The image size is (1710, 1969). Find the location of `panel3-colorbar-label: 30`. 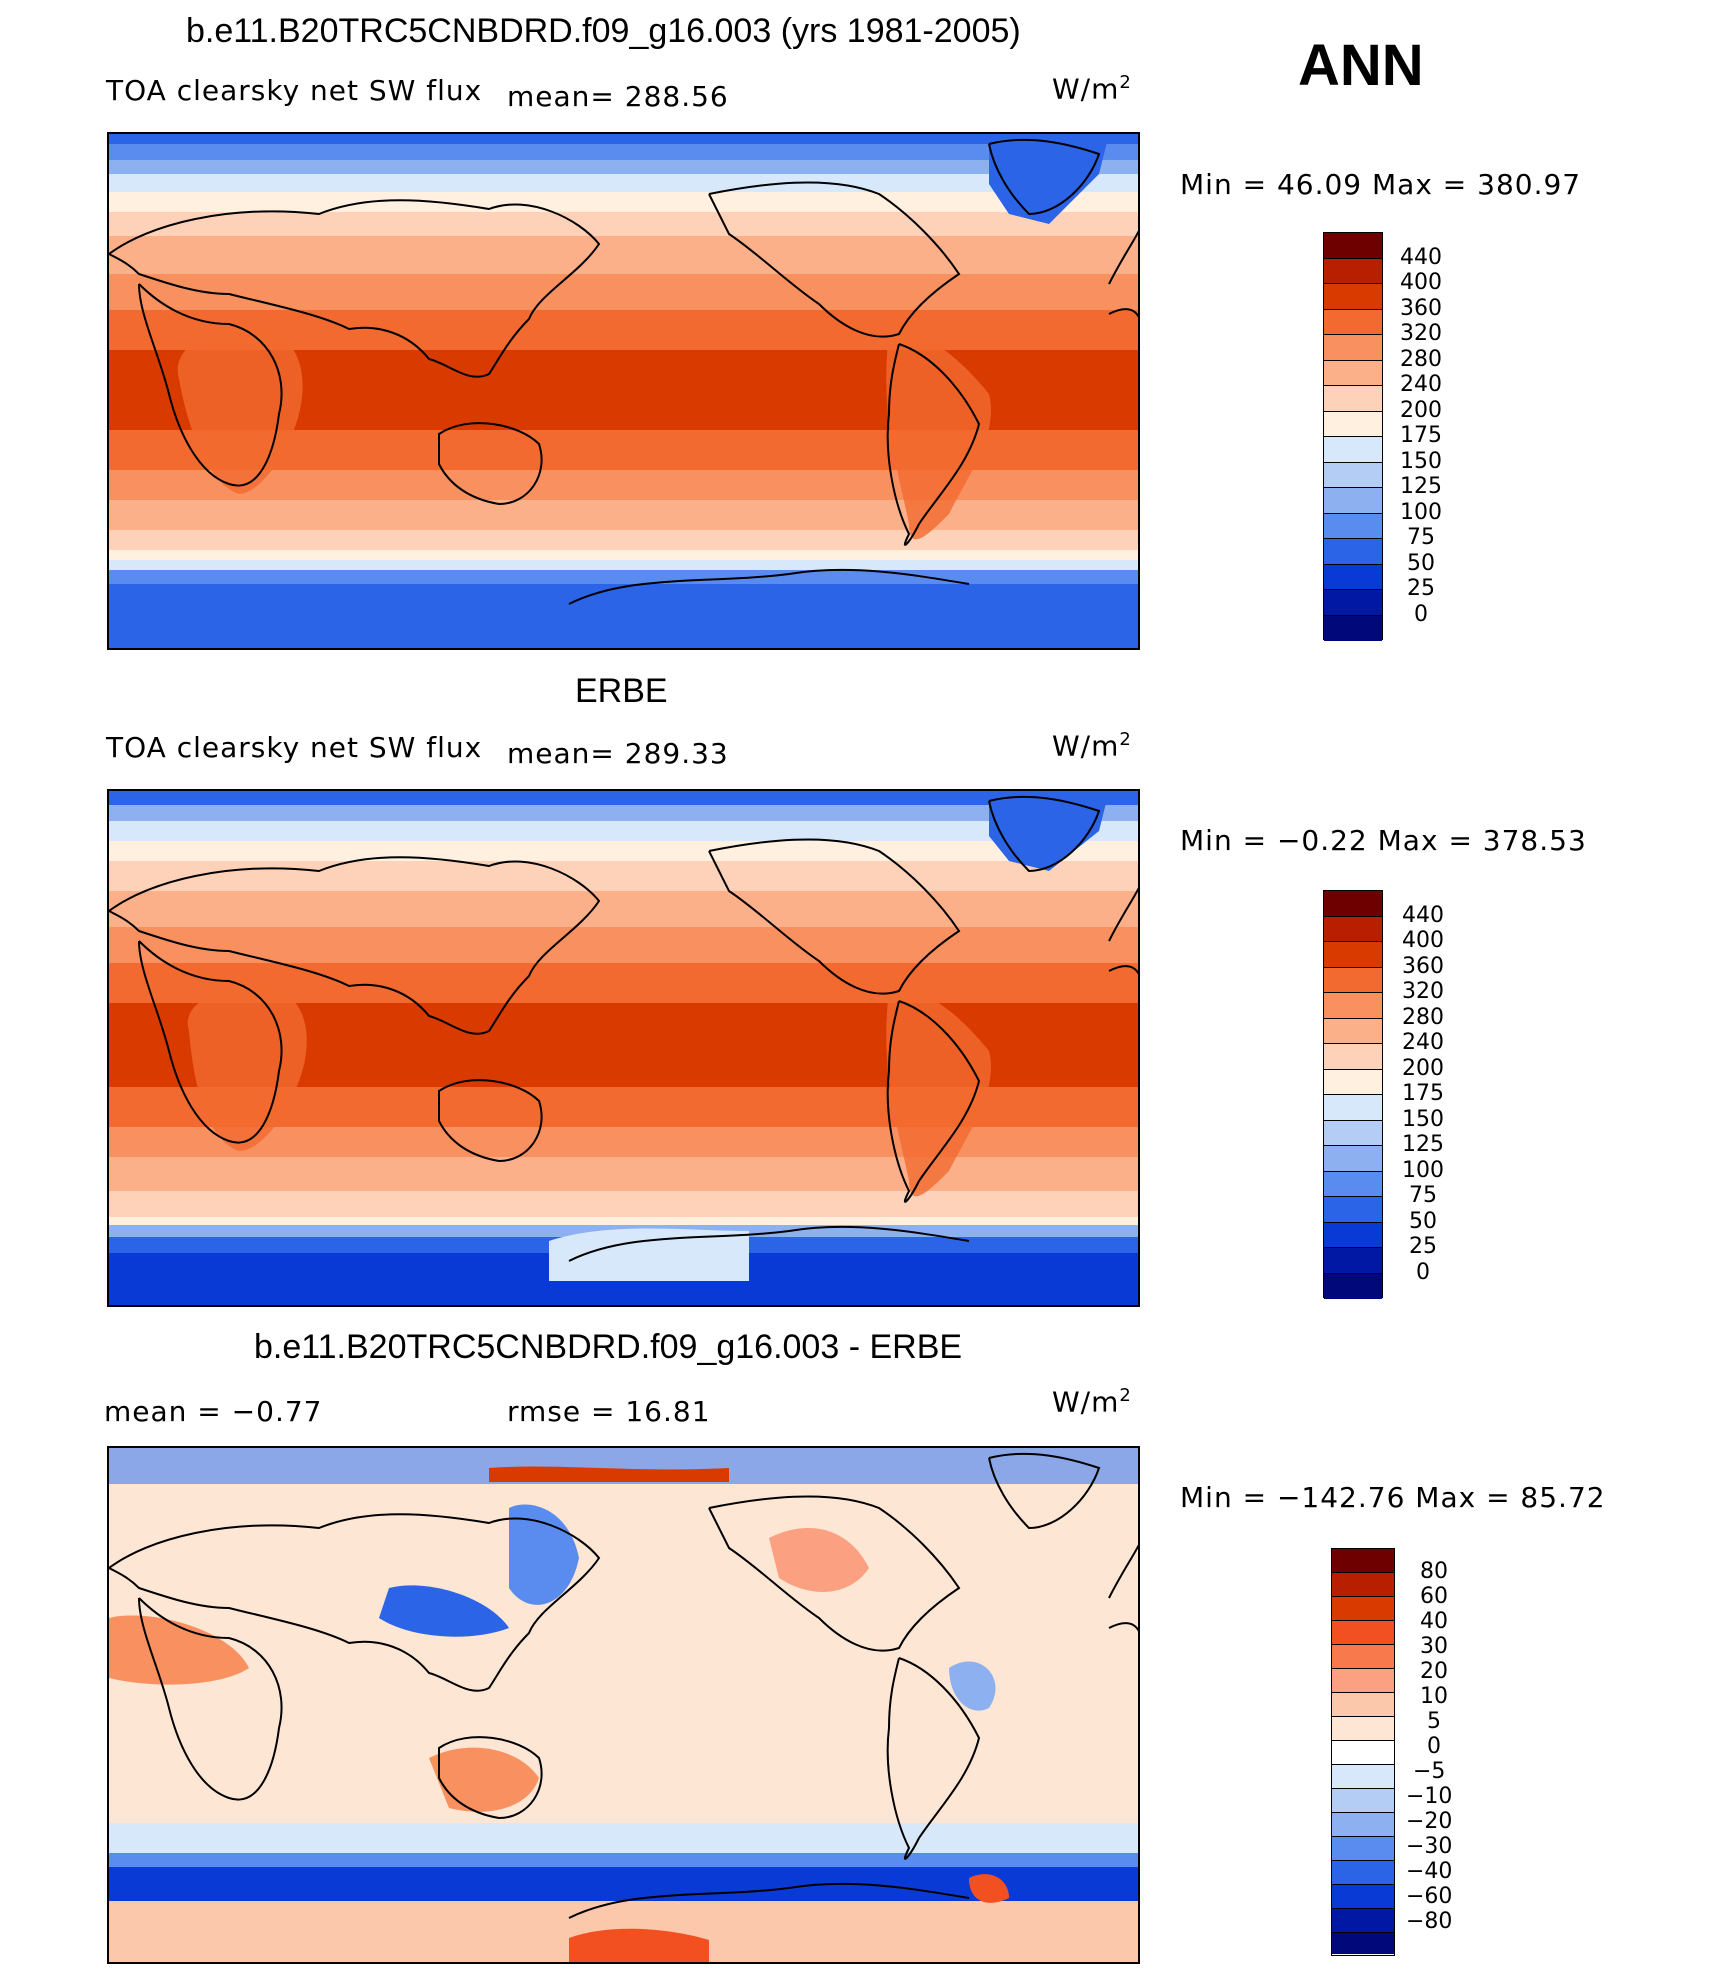

panel3-colorbar-label: 30 is located at coordinates (1434, 1646).